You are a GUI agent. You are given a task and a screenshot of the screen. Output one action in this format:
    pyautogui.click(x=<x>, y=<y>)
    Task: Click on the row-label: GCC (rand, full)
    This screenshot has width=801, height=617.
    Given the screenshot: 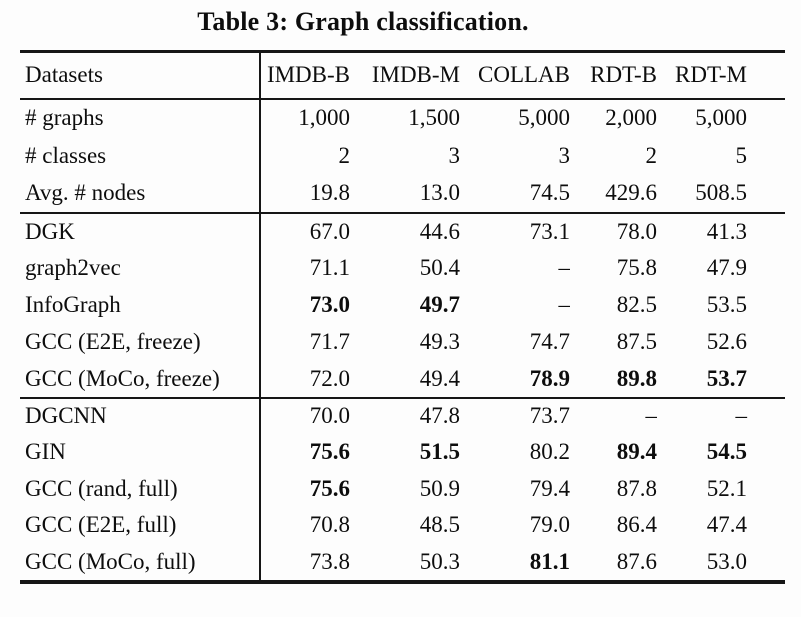 What is the action you would take?
    pyautogui.click(x=101, y=488)
    